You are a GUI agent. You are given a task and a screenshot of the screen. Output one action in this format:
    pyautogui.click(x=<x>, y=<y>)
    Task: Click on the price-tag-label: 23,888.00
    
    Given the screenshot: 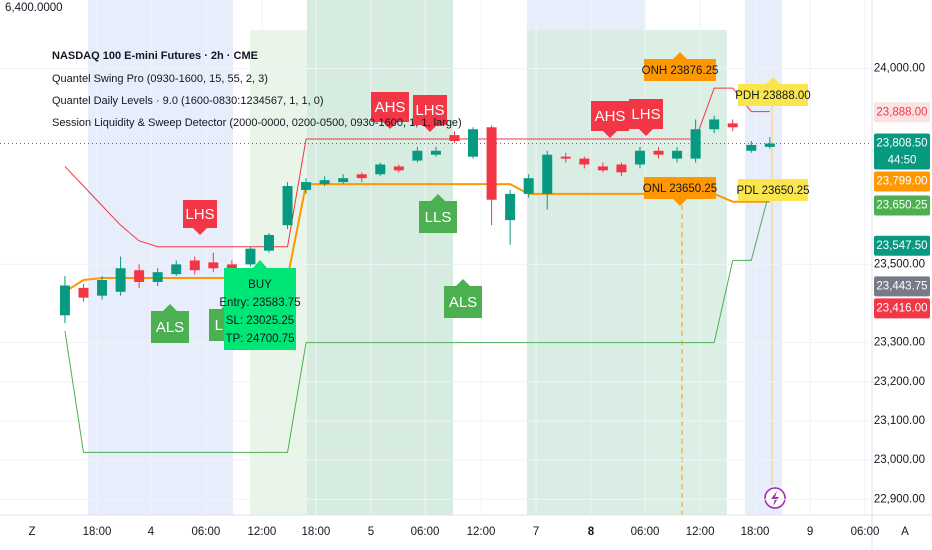 What is the action you would take?
    pyautogui.click(x=901, y=112)
    